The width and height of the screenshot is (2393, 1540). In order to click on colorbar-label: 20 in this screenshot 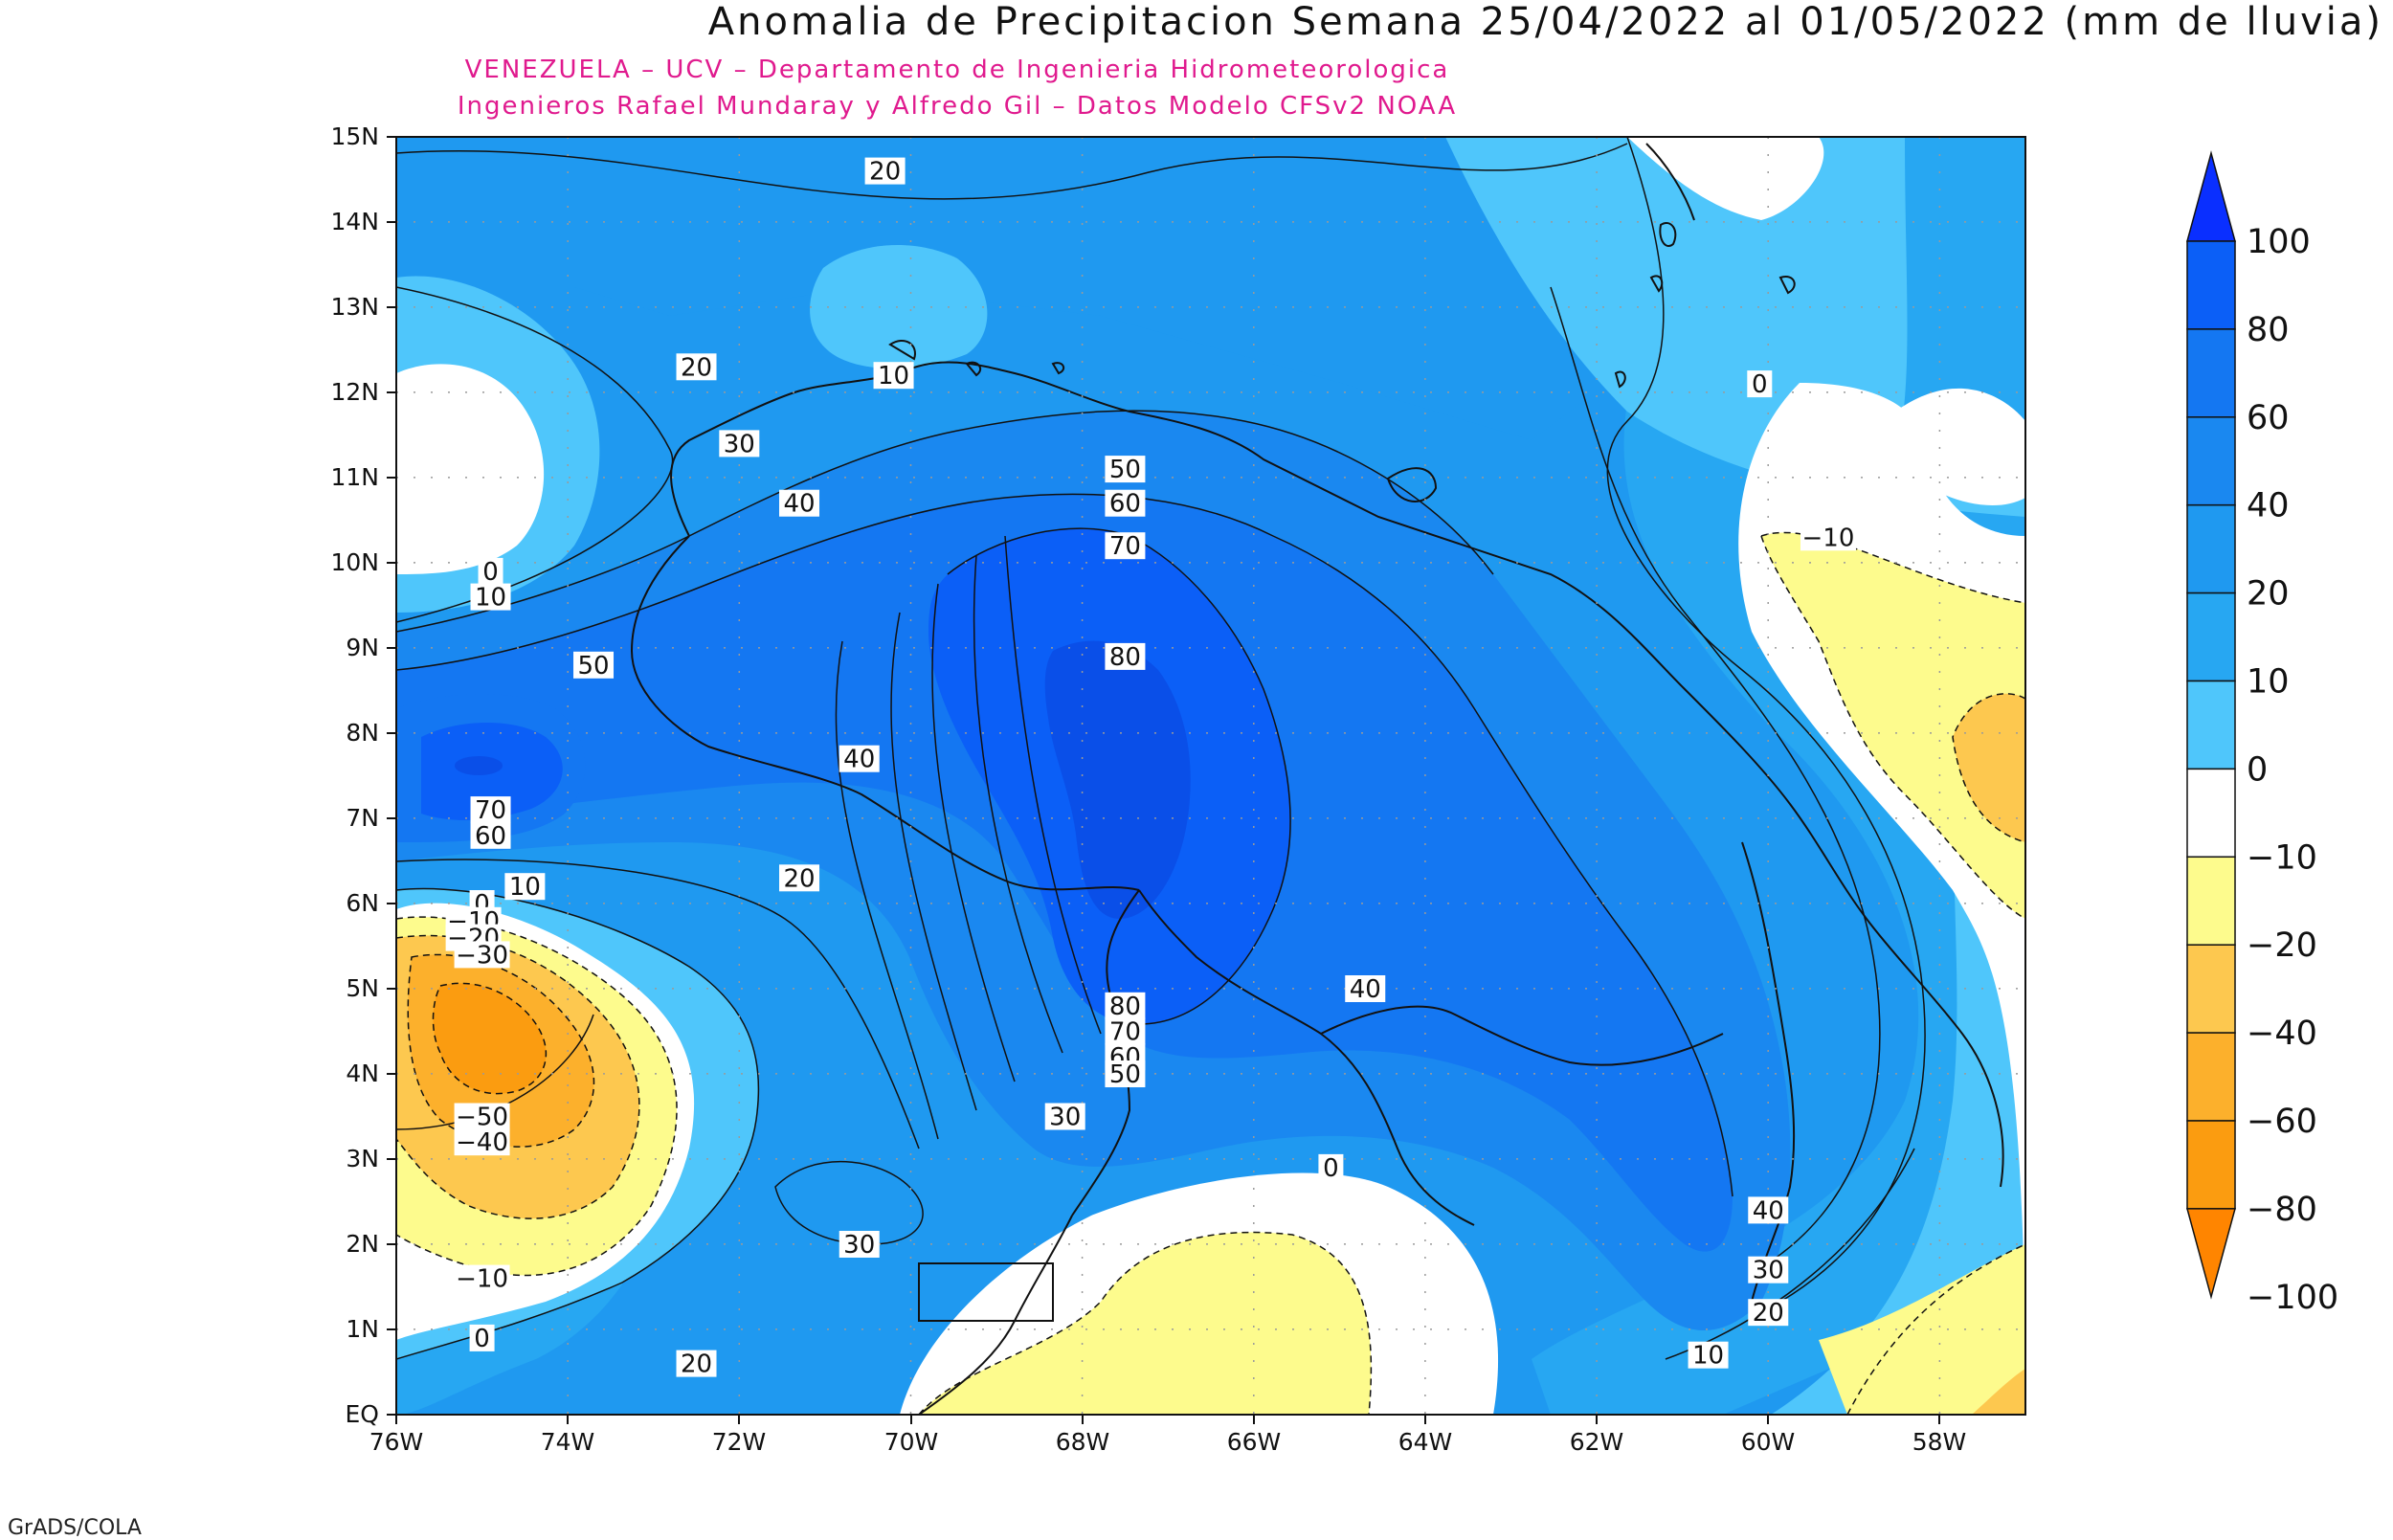, I will do `click(2268, 594)`.